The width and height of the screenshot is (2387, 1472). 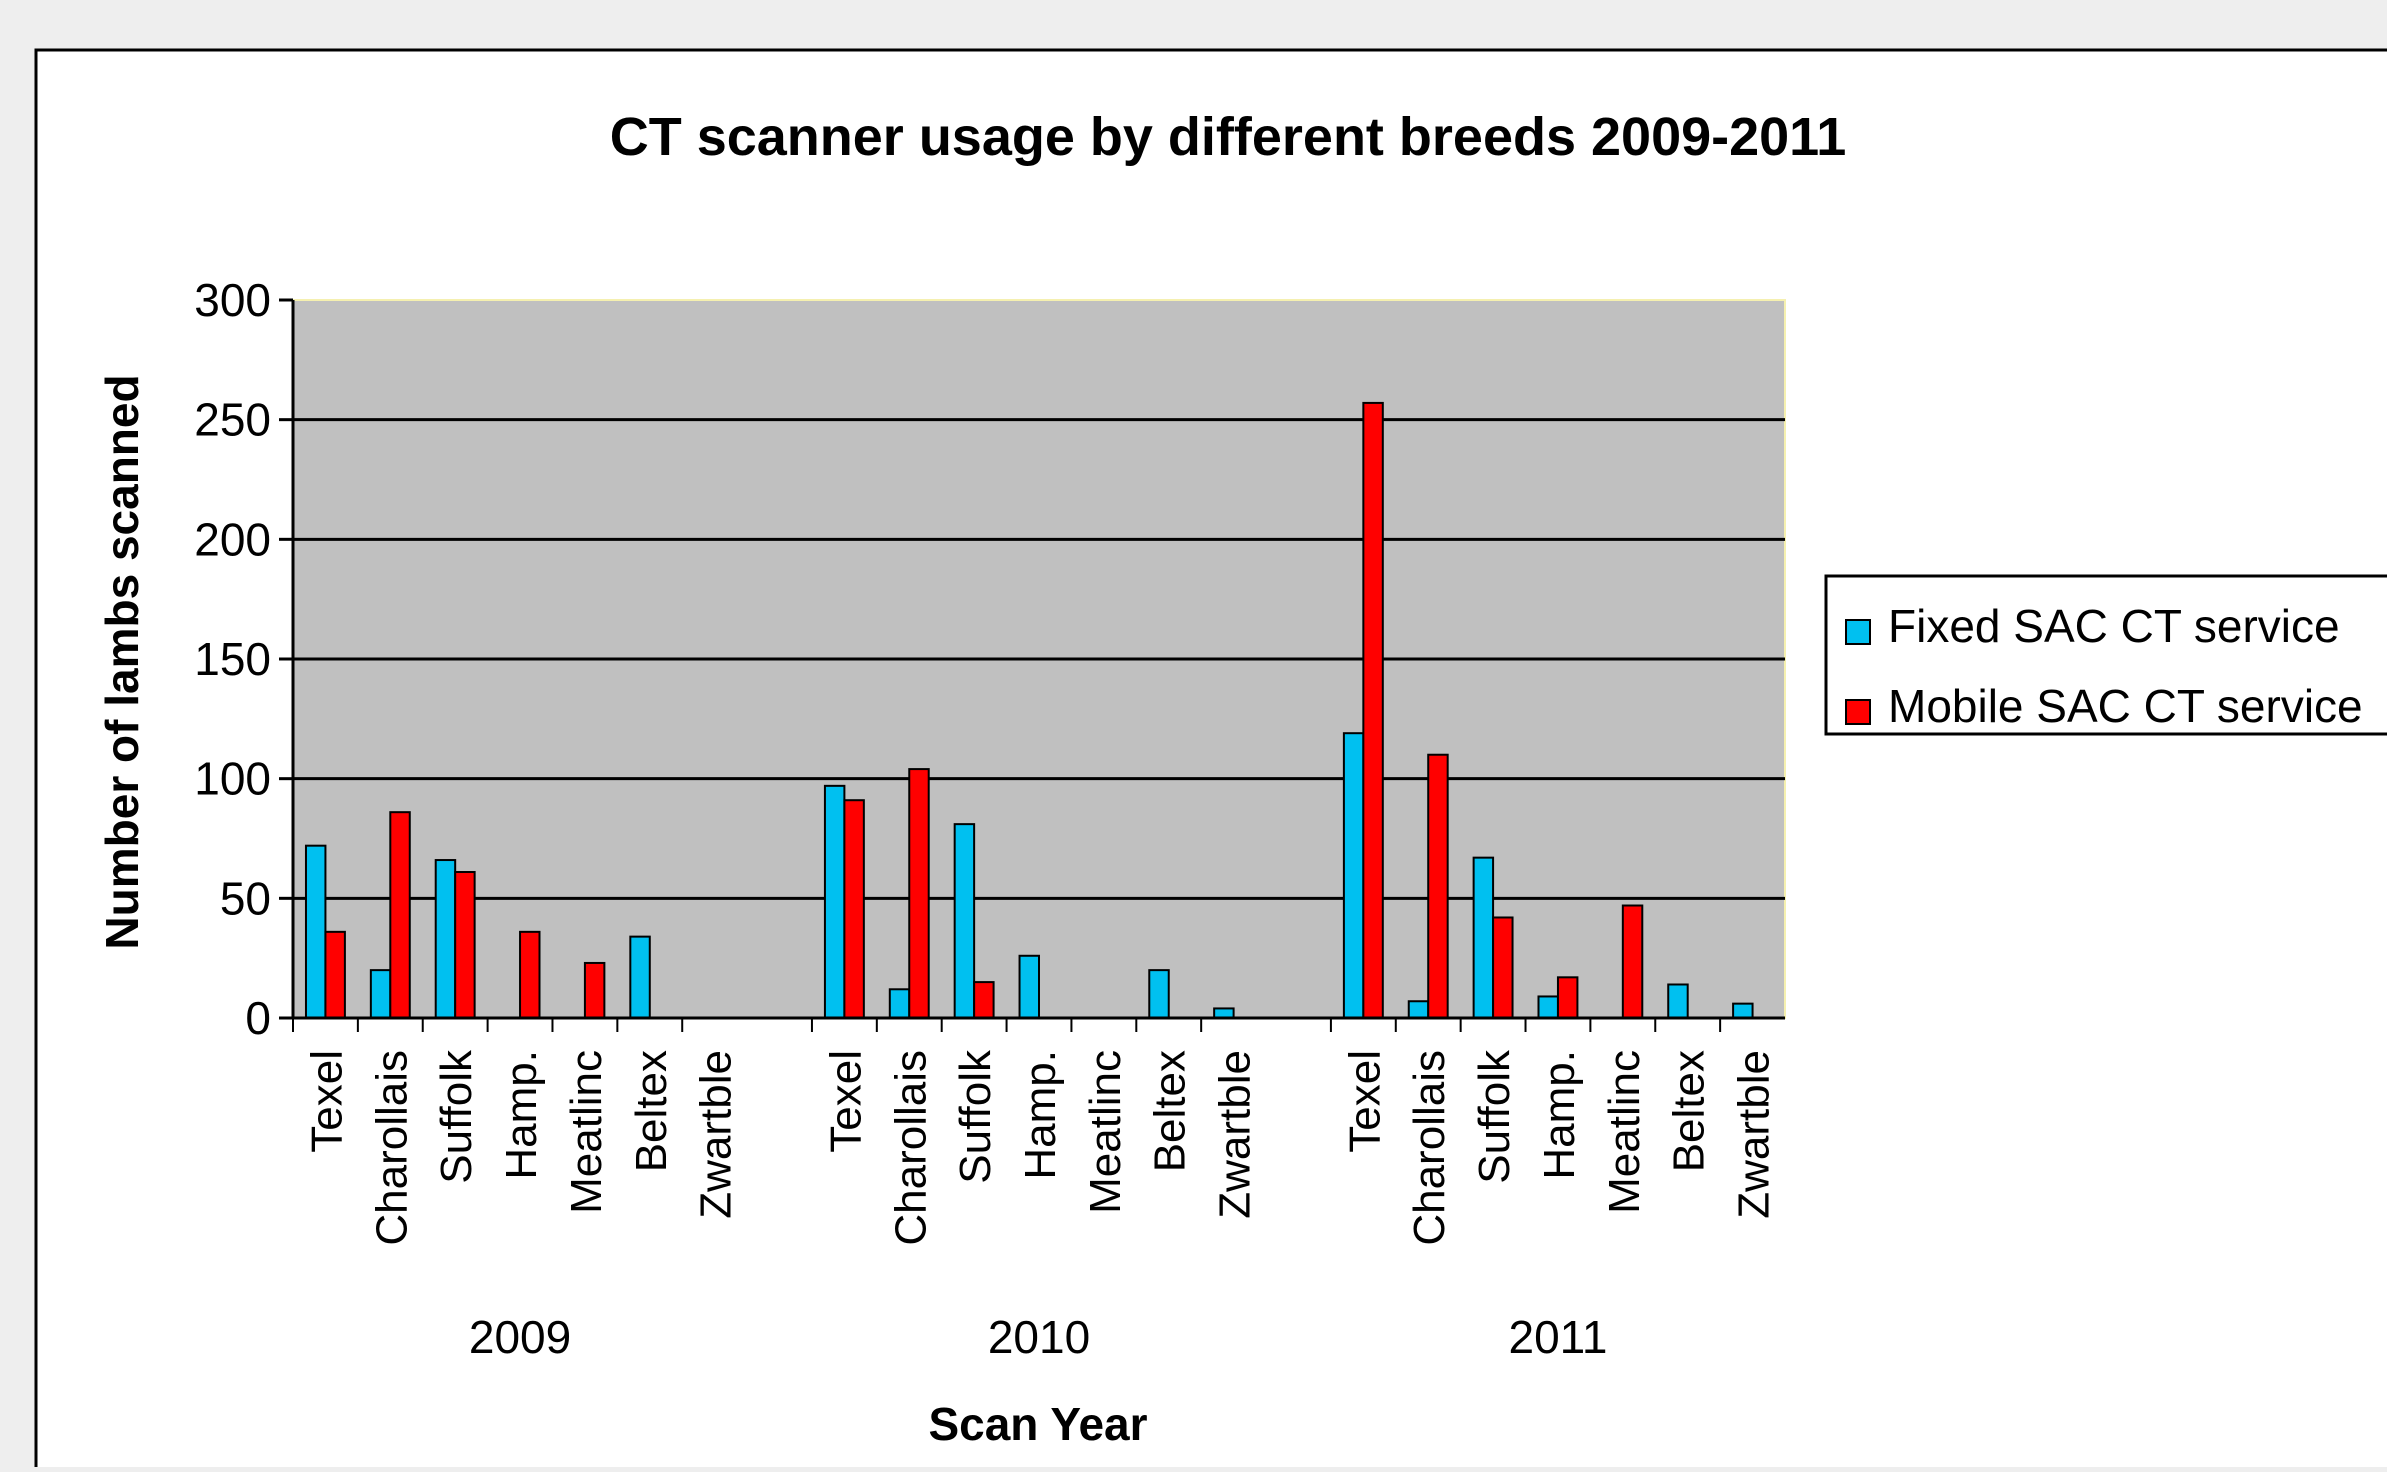 I want to click on year-group-label: 2009, so click(x=520, y=1337).